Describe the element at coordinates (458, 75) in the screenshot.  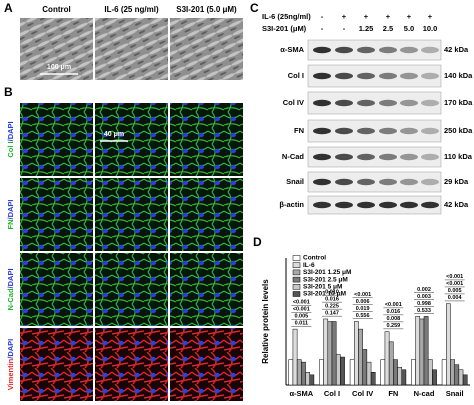
I see `blot-size: 140 kDa` at that location.